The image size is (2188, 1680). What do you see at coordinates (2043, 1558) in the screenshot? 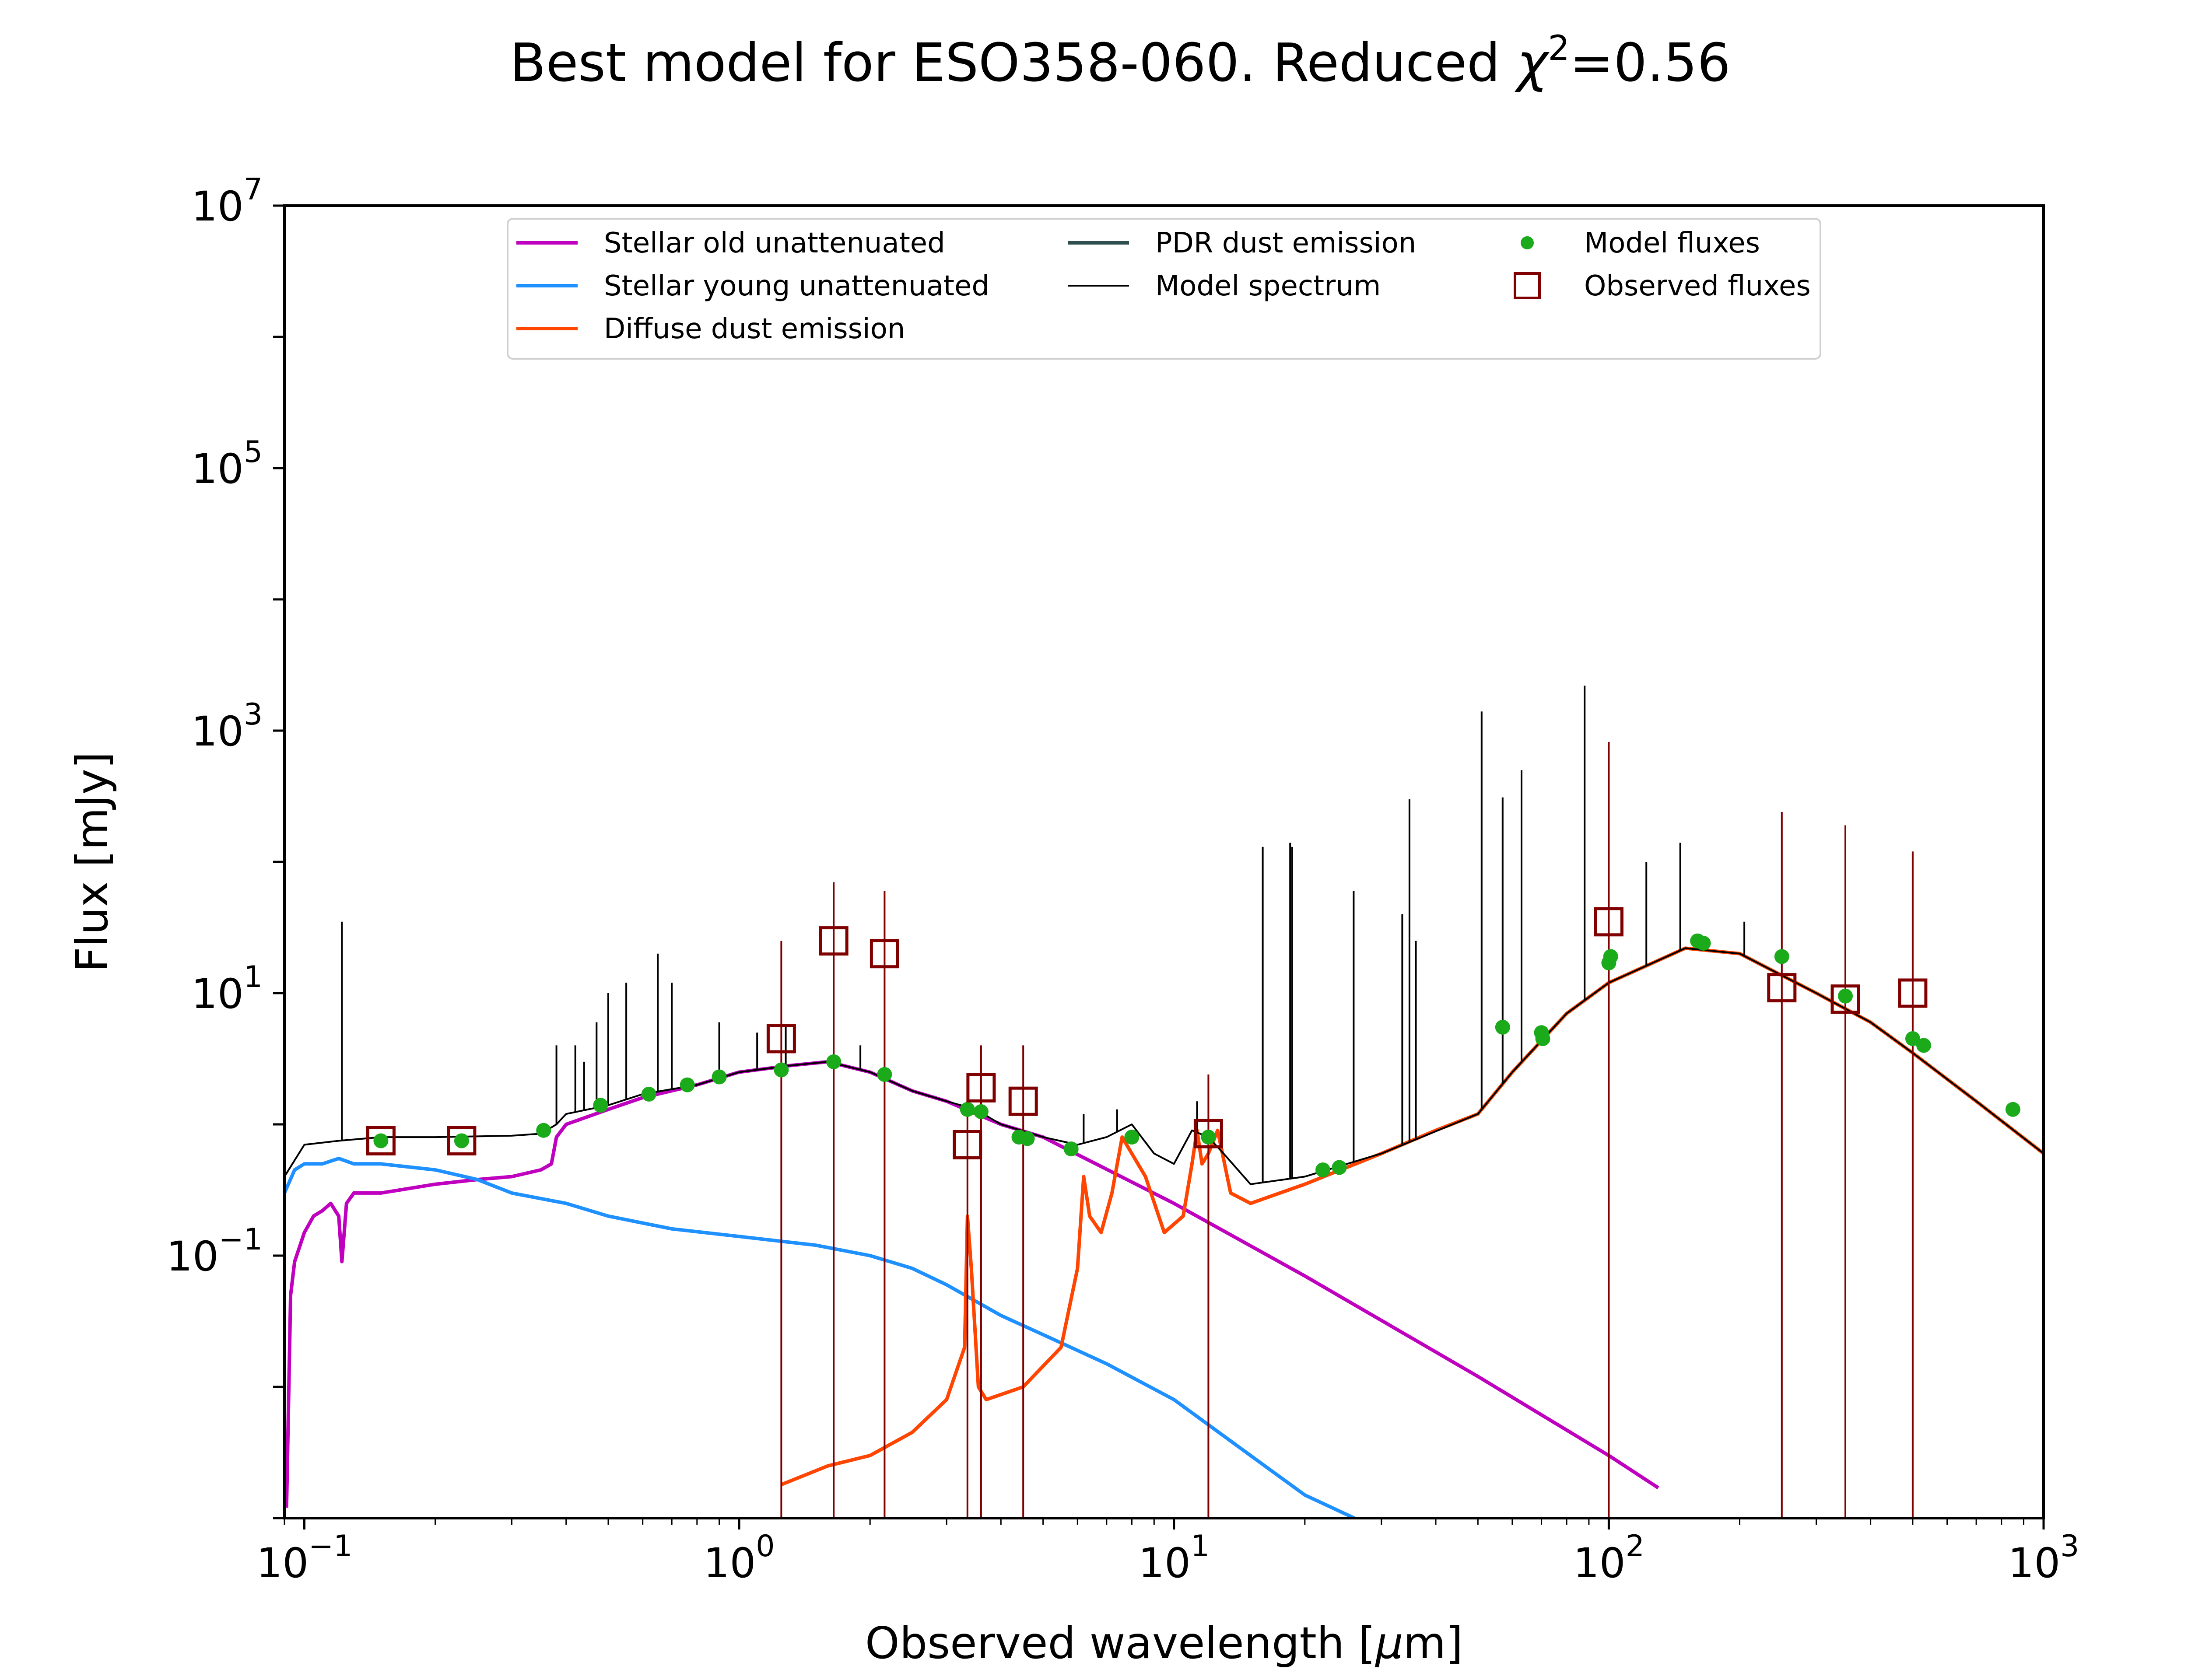
I see `x-tick-label: 10³` at bounding box center [2043, 1558].